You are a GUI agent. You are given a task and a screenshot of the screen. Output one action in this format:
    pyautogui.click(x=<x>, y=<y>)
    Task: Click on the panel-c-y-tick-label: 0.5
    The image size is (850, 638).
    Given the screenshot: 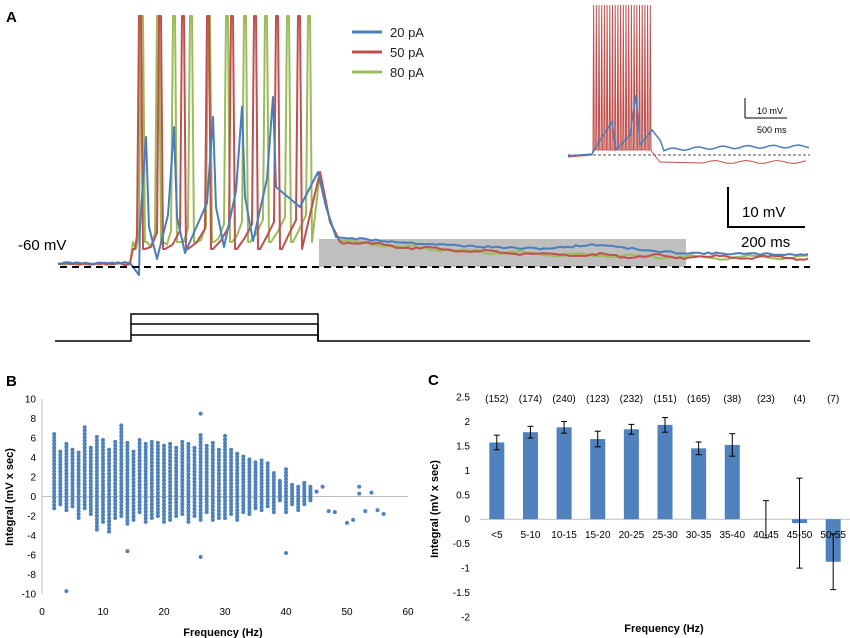 What is the action you would take?
    pyautogui.click(x=463, y=495)
    